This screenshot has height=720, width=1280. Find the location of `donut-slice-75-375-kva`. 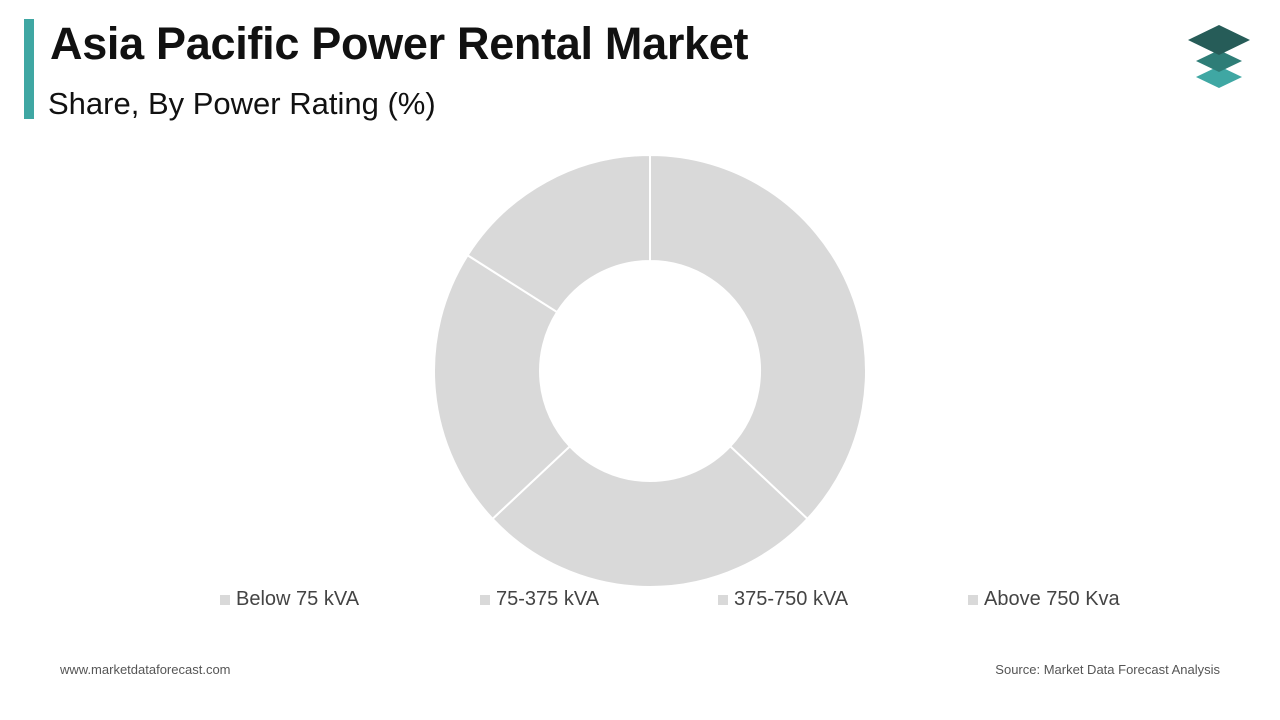

donut-slice-75-375-kva is located at coordinates (650, 516).